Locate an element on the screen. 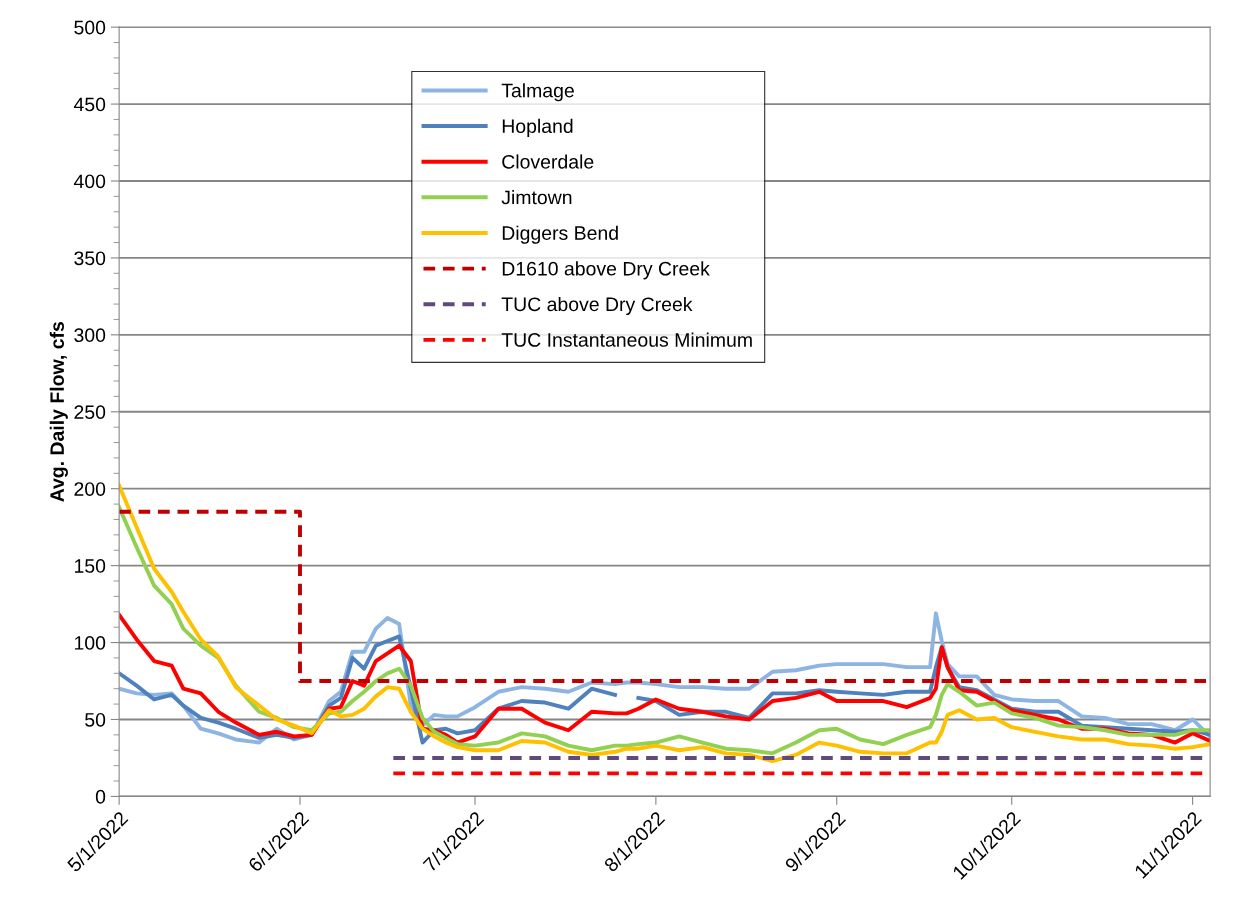 The image size is (1254, 905). y-tick-label: 50 is located at coordinates (95, 719).